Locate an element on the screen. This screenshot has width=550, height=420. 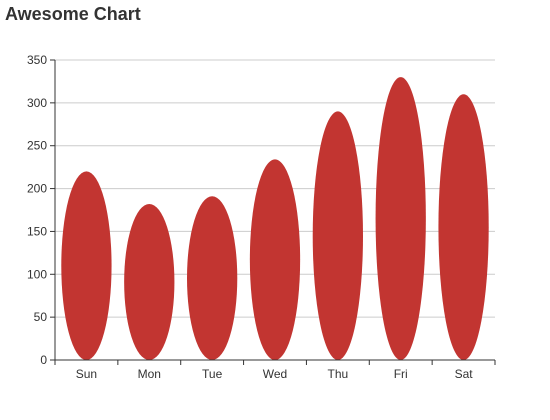
bar-tue is located at coordinates (212, 278).